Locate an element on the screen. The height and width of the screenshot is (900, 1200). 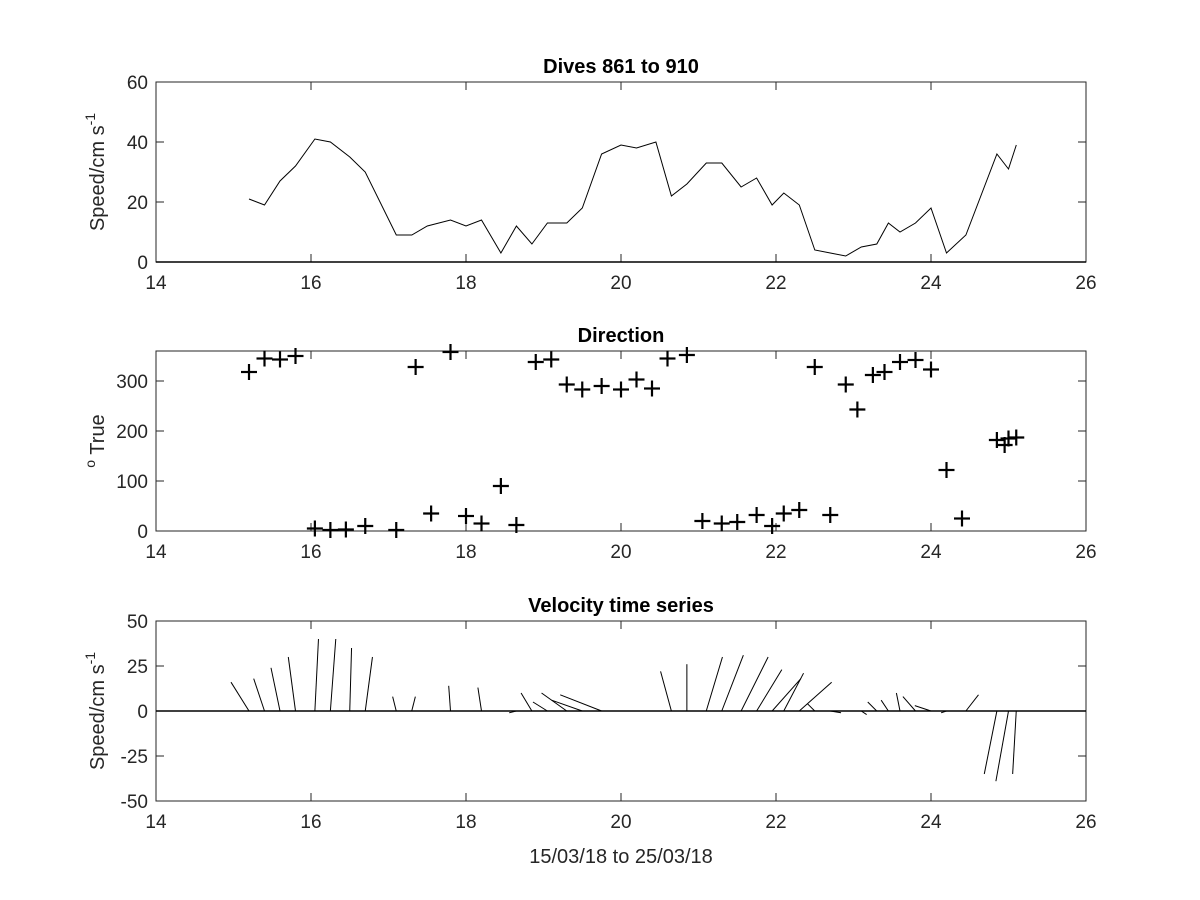
y-tick-label: 100 is located at coordinates (132, 482).